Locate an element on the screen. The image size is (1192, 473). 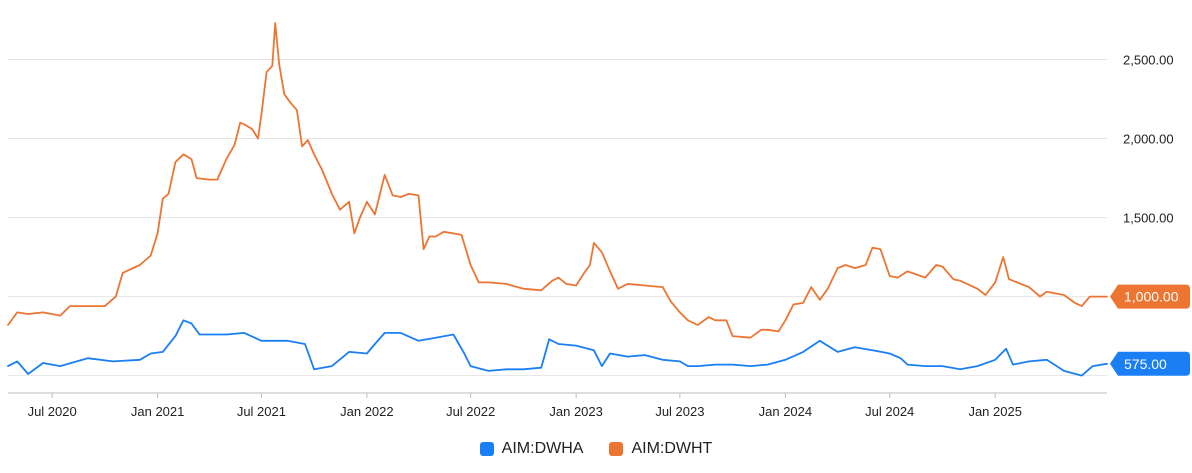
x-tick-label: Jan 2024 is located at coordinates (786, 411).